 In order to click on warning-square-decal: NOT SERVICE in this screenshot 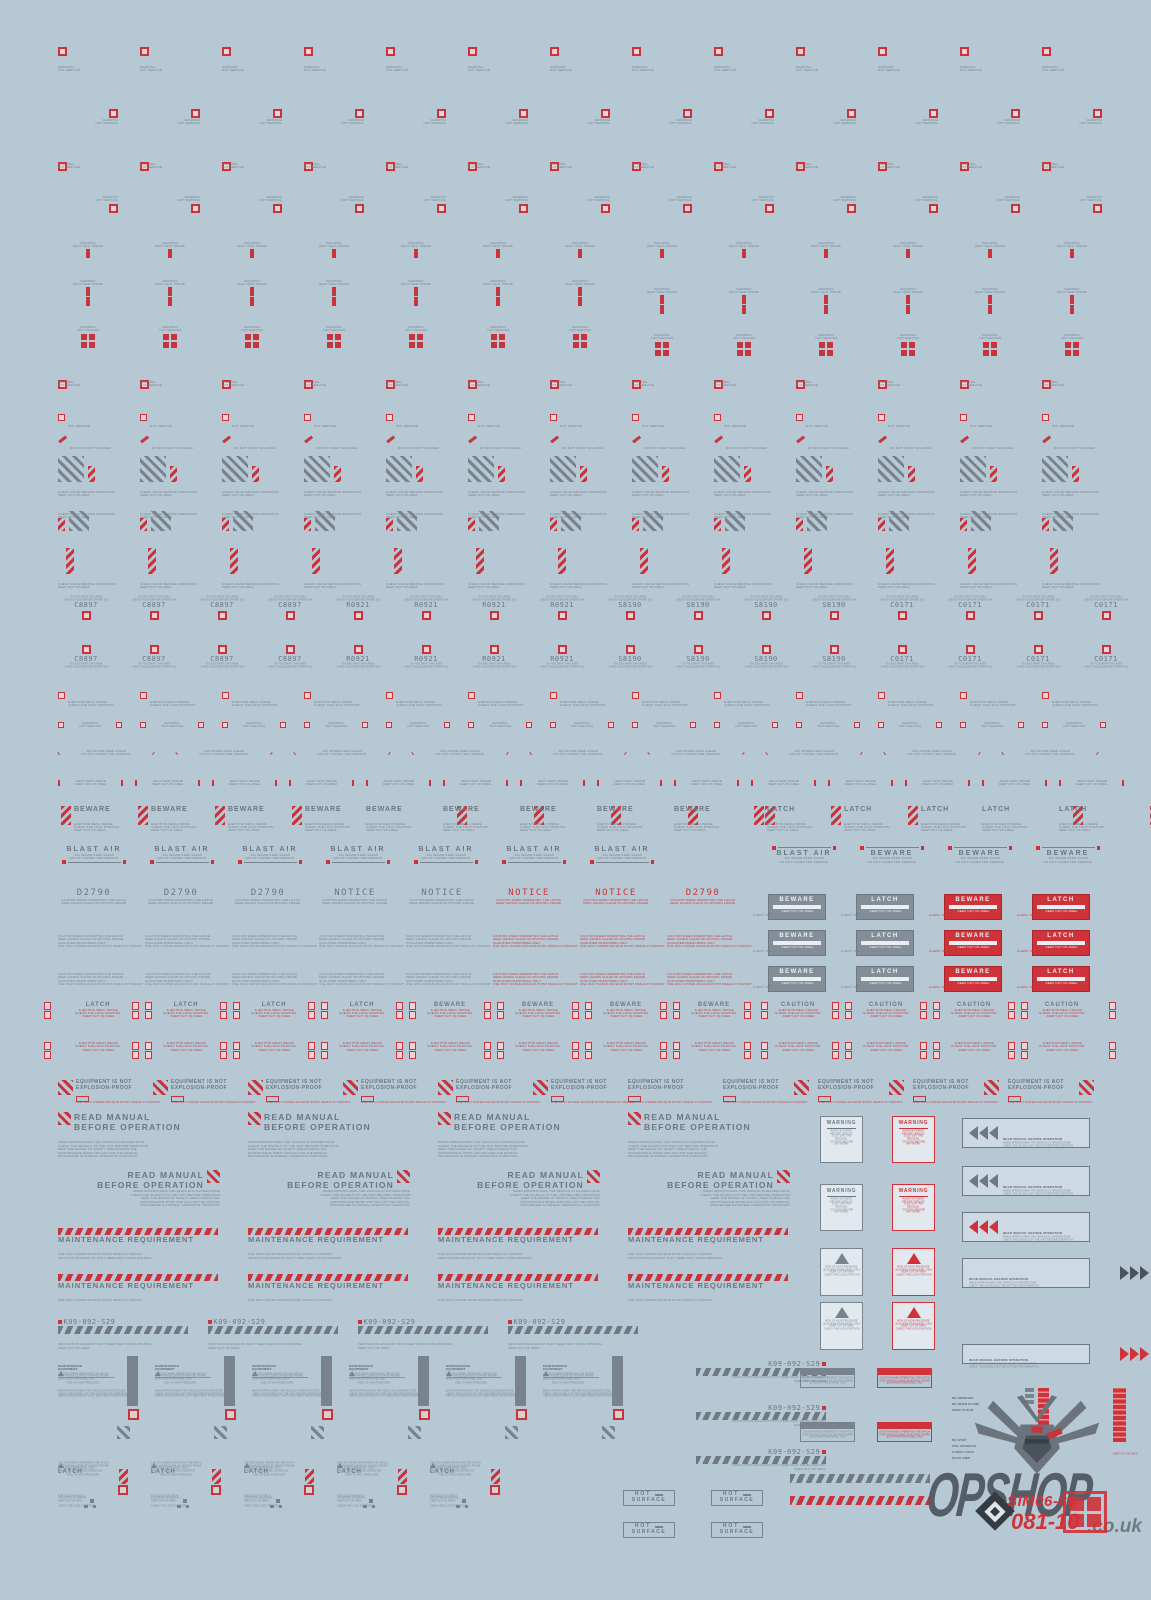, I will do `click(248, 421)`.